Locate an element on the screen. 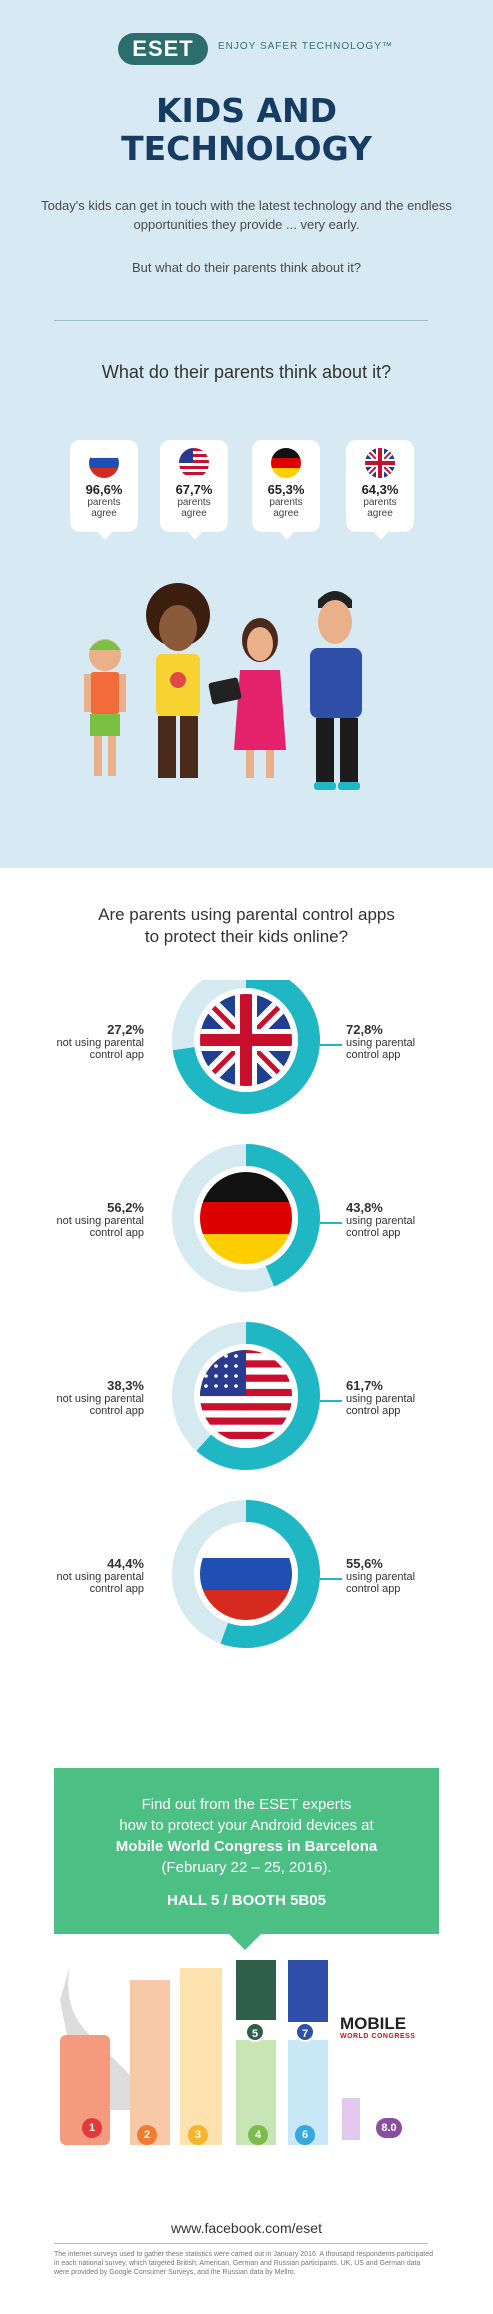 This screenshot has width=493, height=2314. using-label: 72,8% using parental control app is located at coordinates (401, 1041).